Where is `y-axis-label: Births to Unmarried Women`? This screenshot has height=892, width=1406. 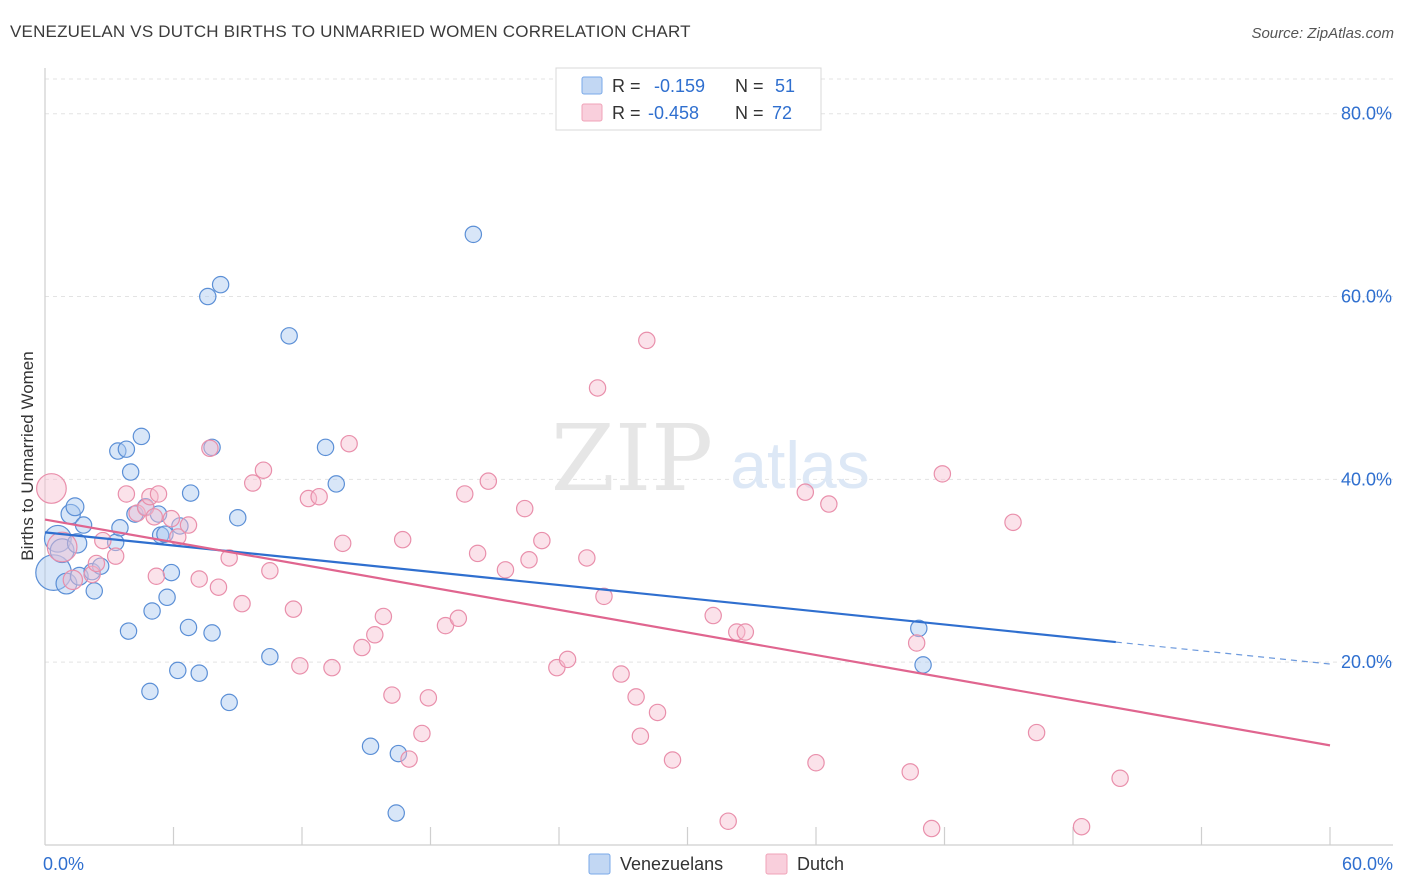
y-axis-label: Births to Unmarried Women is located at coordinates (27, 455).